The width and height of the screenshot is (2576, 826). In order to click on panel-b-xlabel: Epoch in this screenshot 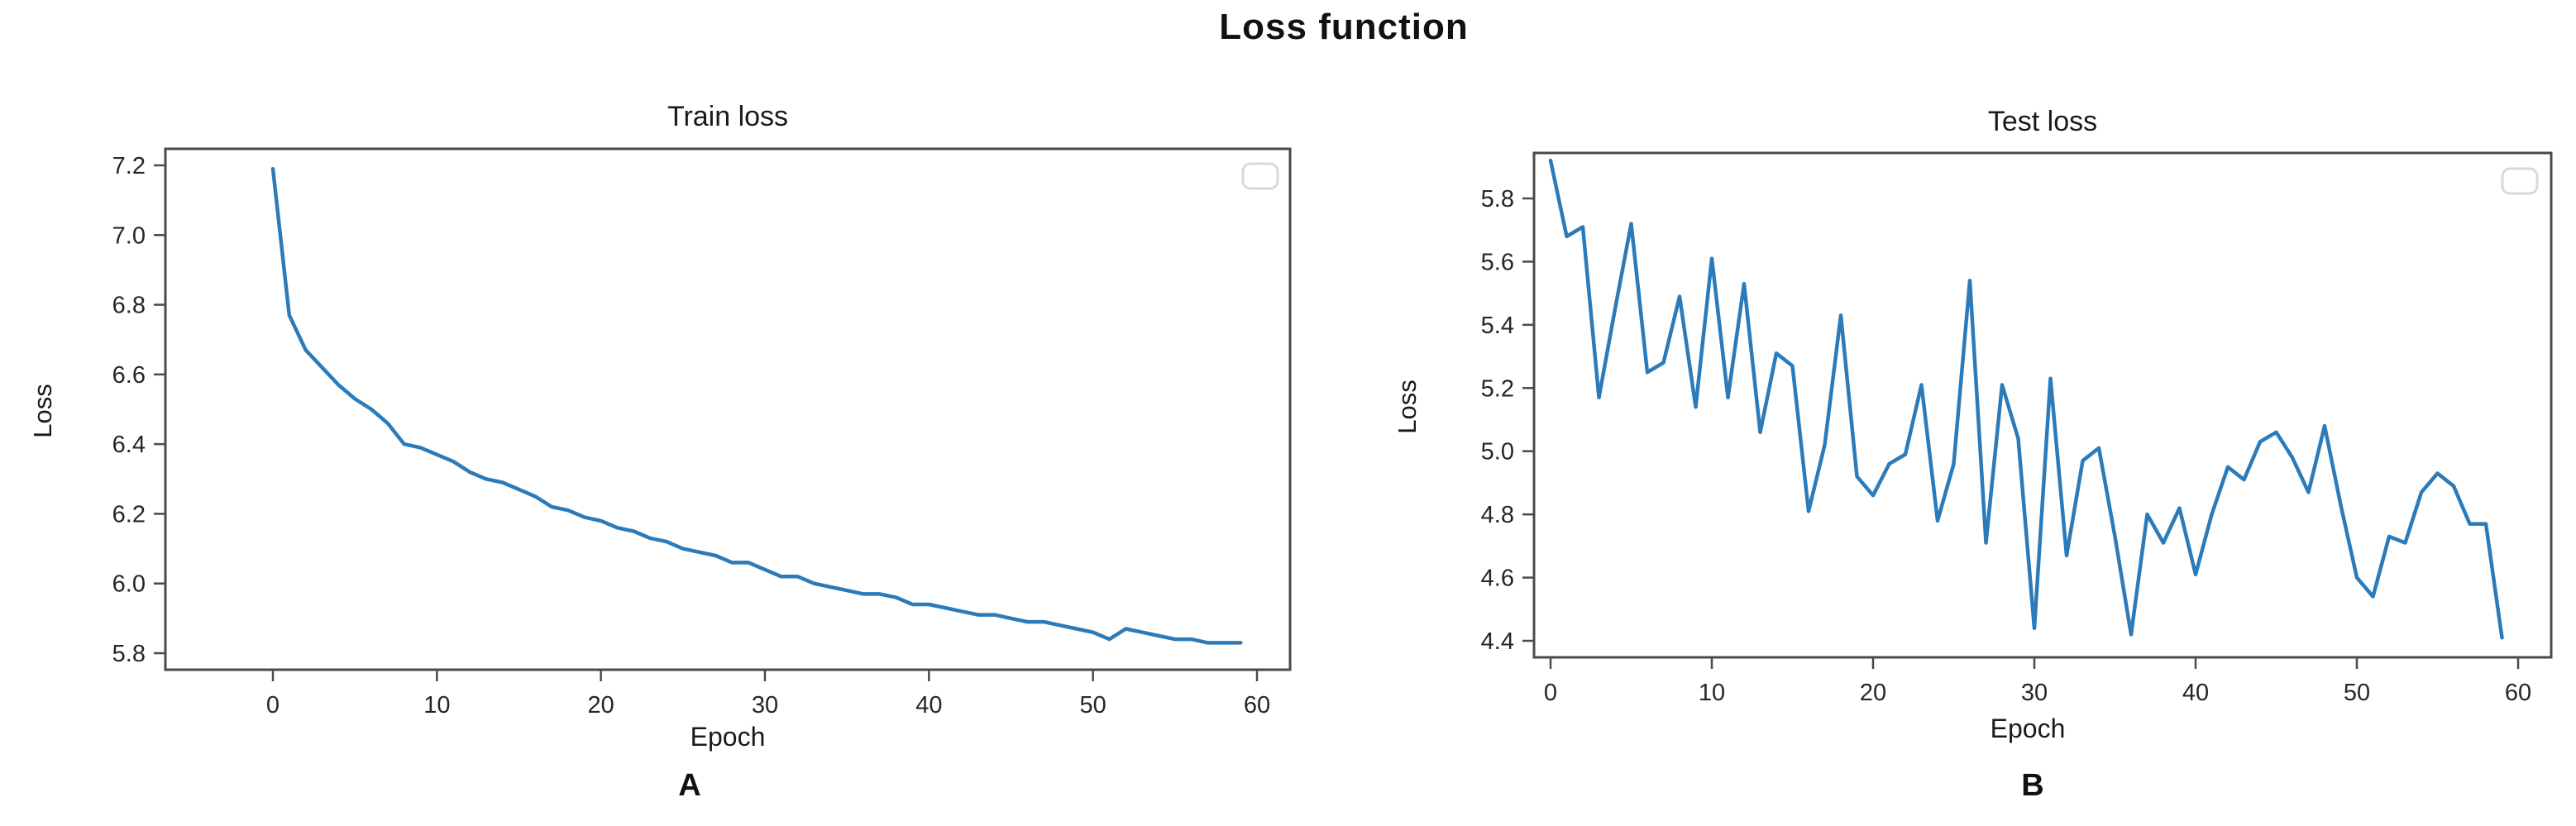, I will do `click(2028, 728)`.